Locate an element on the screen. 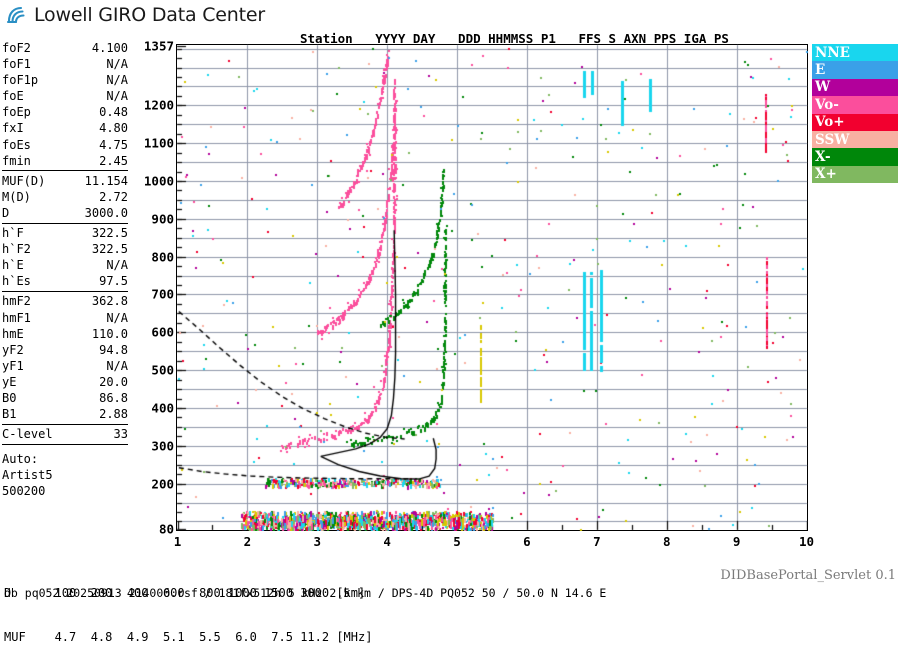 The image size is (900, 659). x-tick-label: 4 is located at coordinates (387, 541).